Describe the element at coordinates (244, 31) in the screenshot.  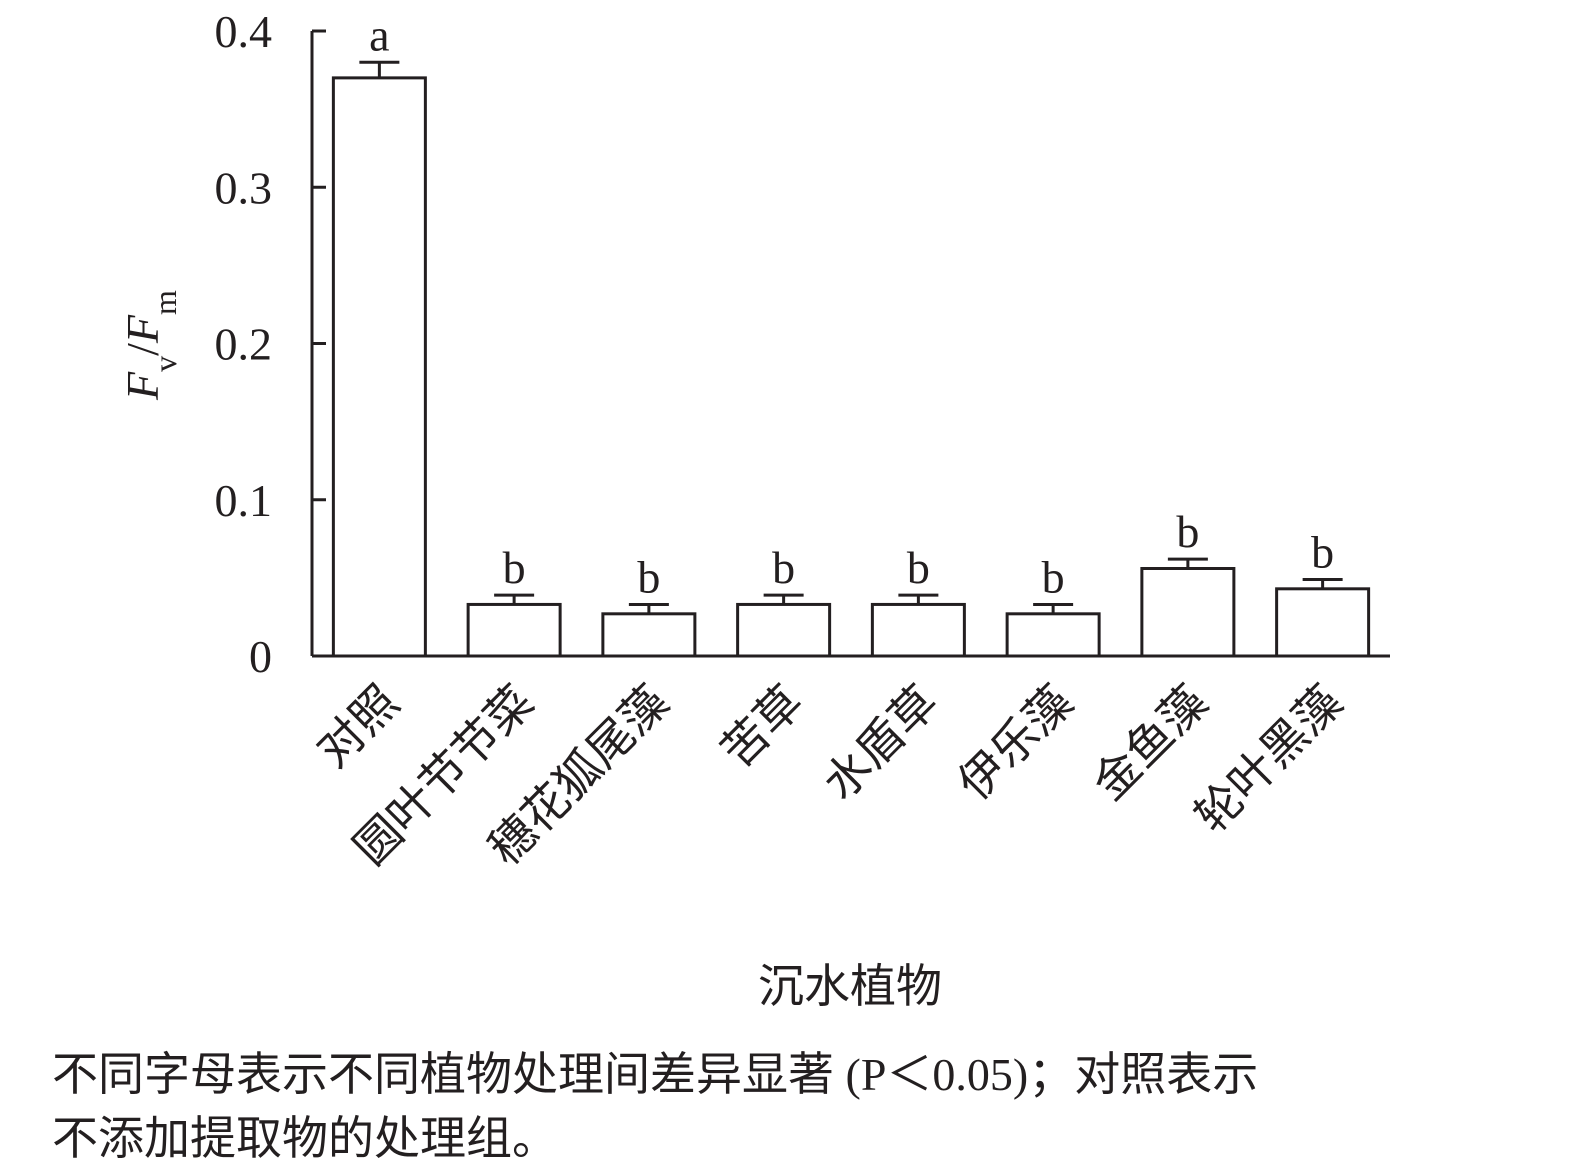
I see `y-tick-label: 0.4` at that location.